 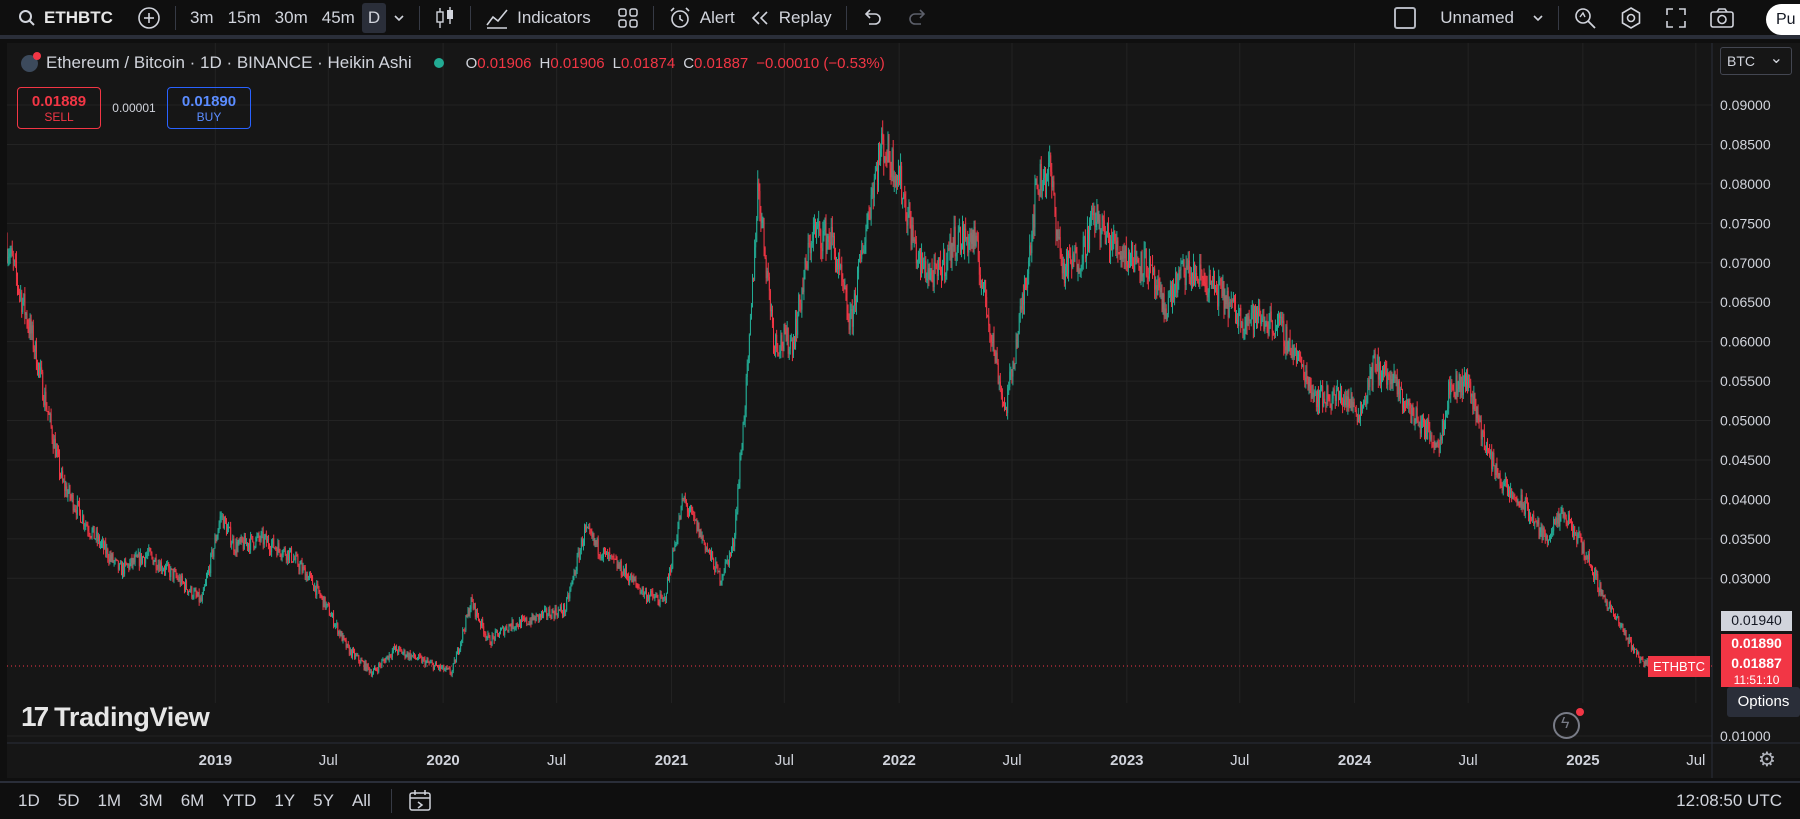 I want to click on undo-button, so click(x=872, y=18).